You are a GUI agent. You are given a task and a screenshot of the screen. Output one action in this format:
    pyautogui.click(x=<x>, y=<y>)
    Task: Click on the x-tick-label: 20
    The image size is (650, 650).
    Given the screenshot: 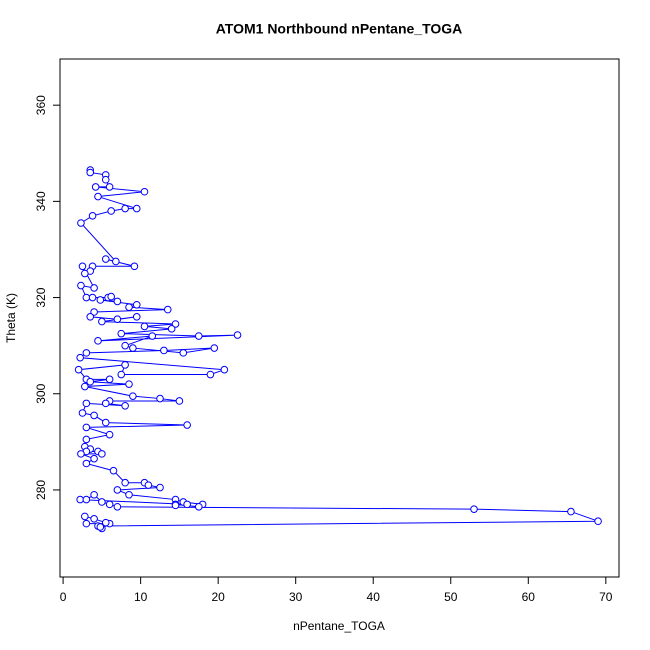 What is the action you would take?
    pyautogui.click(x=218, y=597)
    